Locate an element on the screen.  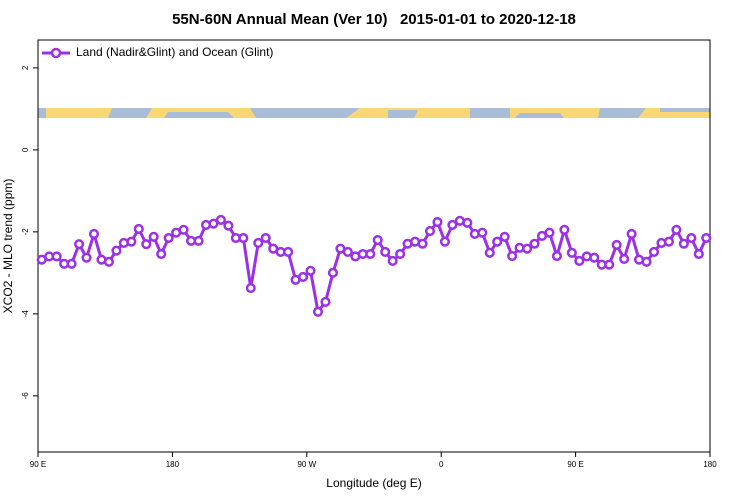
x-axis-label: Longitude (deg E) is located at coordinates (373, 483).